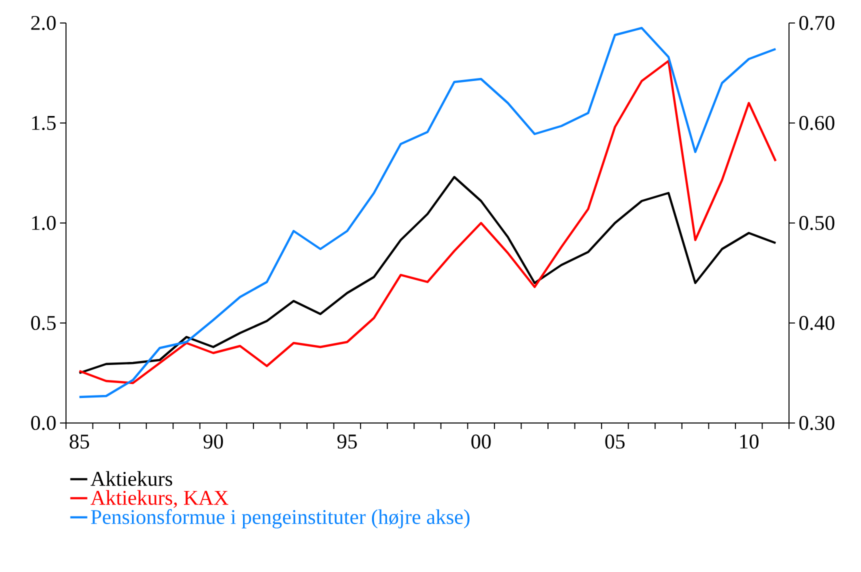  Describe the element at coordinates (280, 518) in the screenshot. I see `legend-label: Pensionsformue i pengeinstituter (højre akse)` at that location.